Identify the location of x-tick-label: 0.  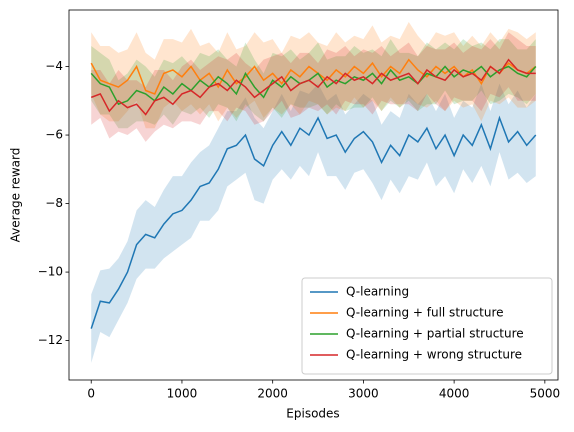
(91, 394).